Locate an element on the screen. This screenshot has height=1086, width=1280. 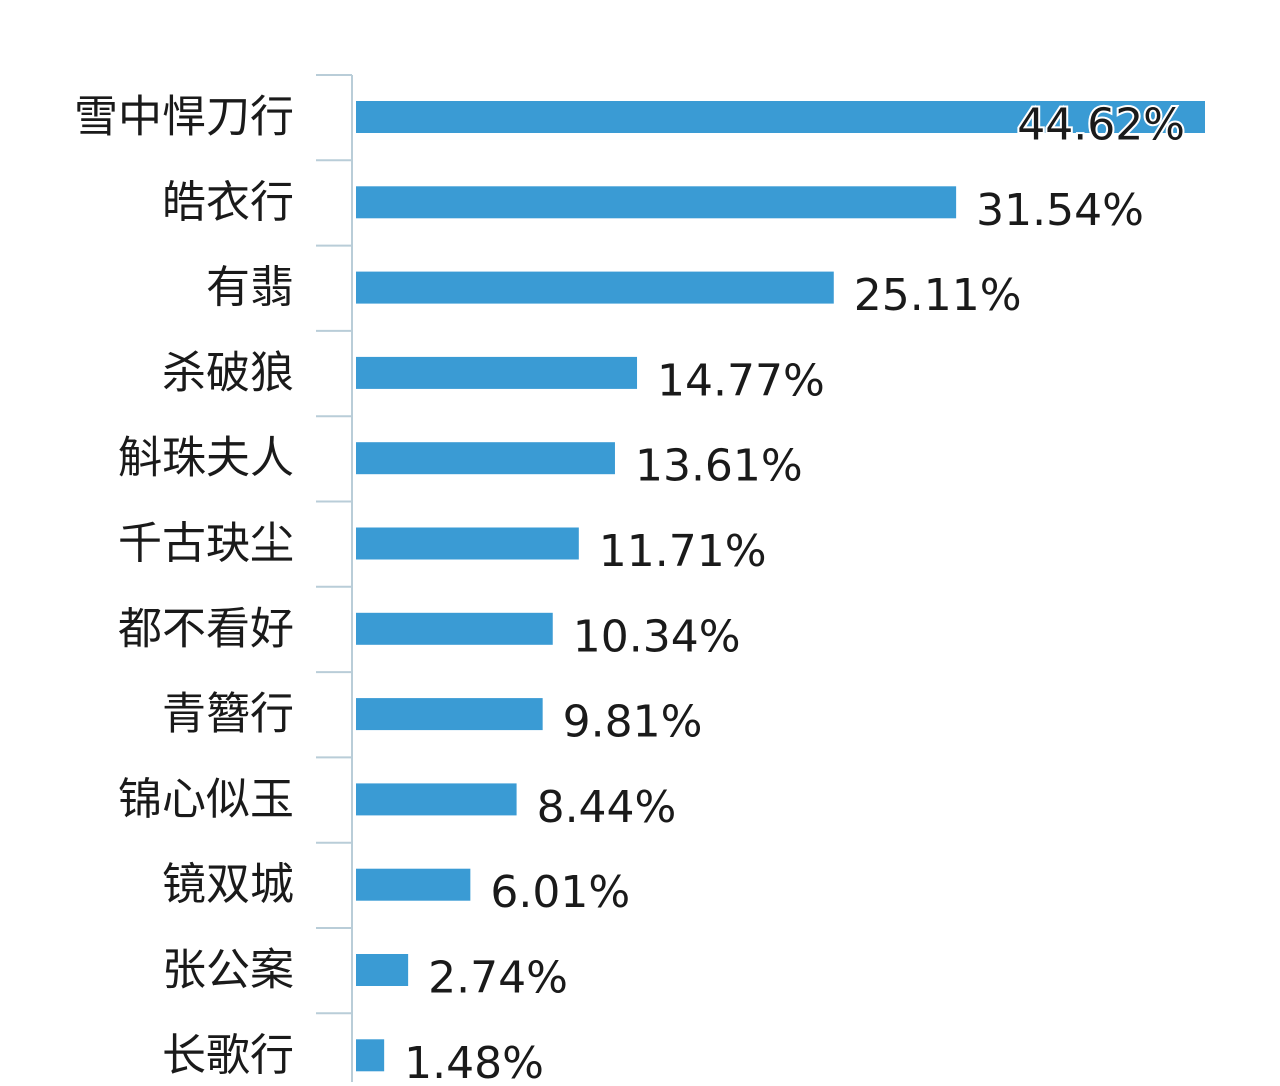
data-label: 14.77% is located at coordinates (741, 380).